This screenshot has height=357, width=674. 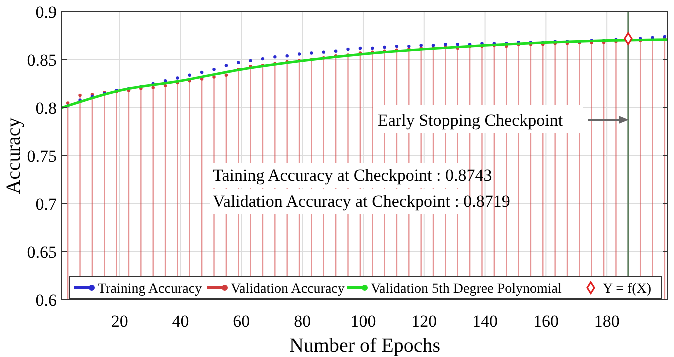 What do you see at coordinates (546, 321) in the screenshot?
I see `x-tick-label: 160` at bounding box center [546, 321].